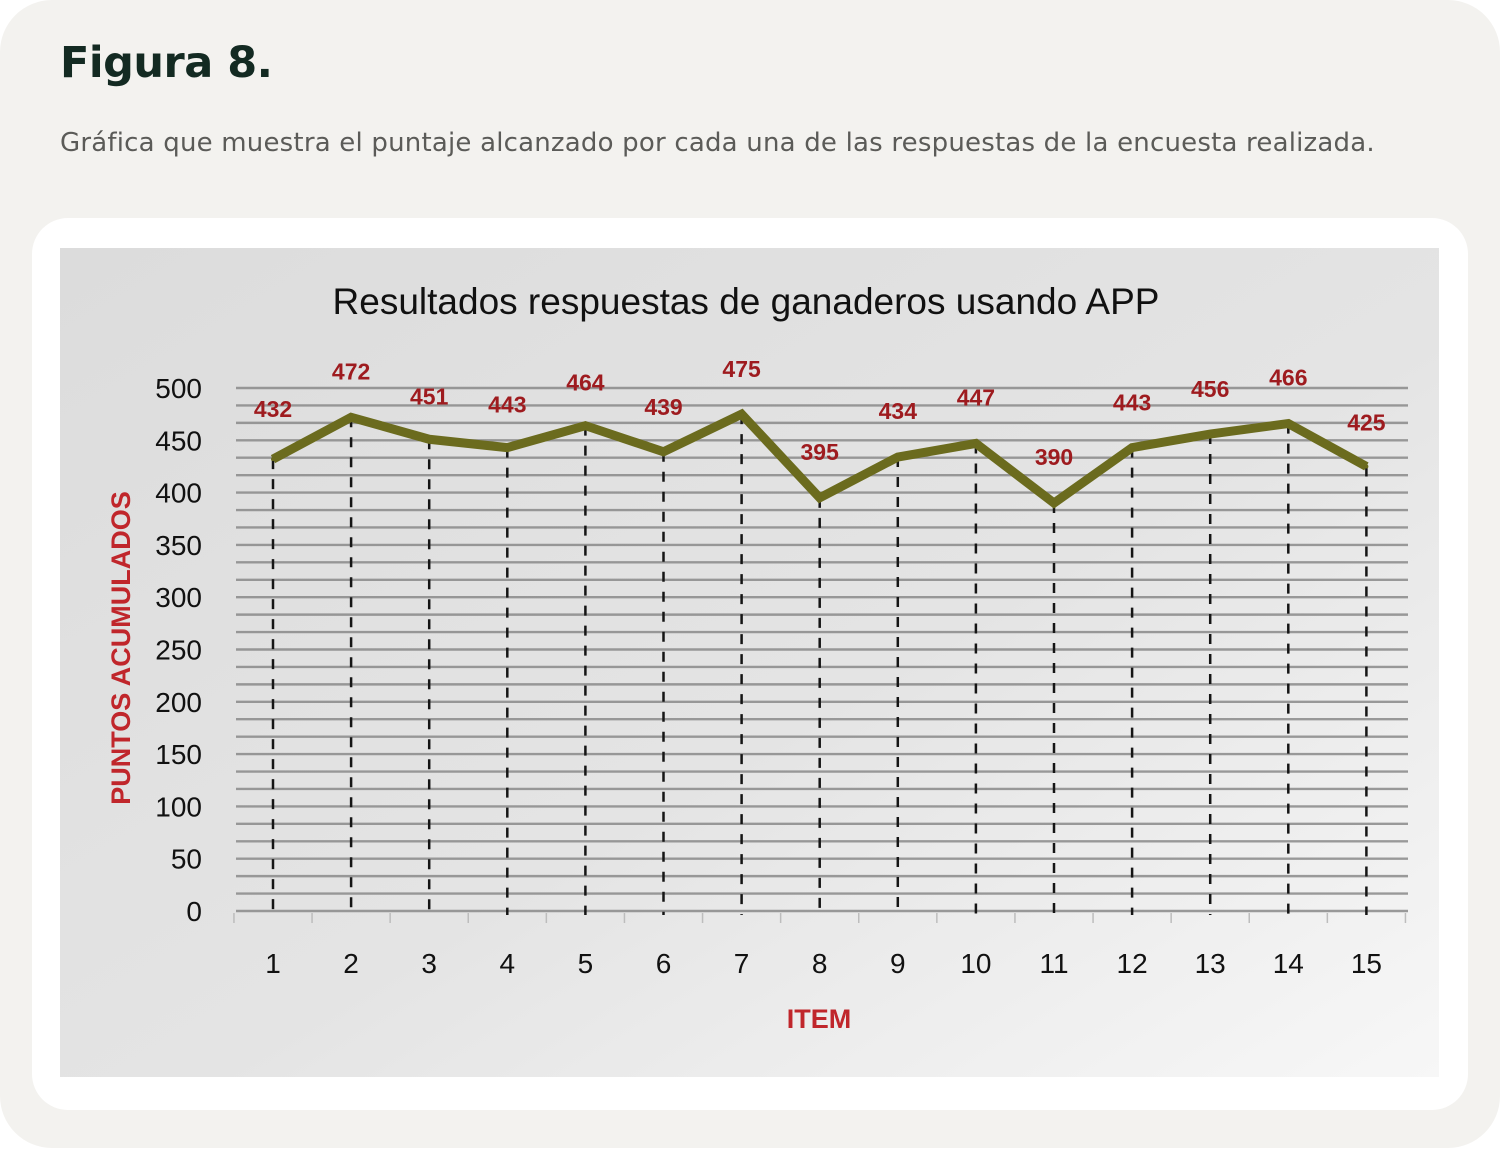 Image resolution: width=1500 pixels, height=1152 pixels. What do you see at coordinates (178, 388) in the screenshot?
I see `y-tick-label: 500` at bounding box center [178, 388].